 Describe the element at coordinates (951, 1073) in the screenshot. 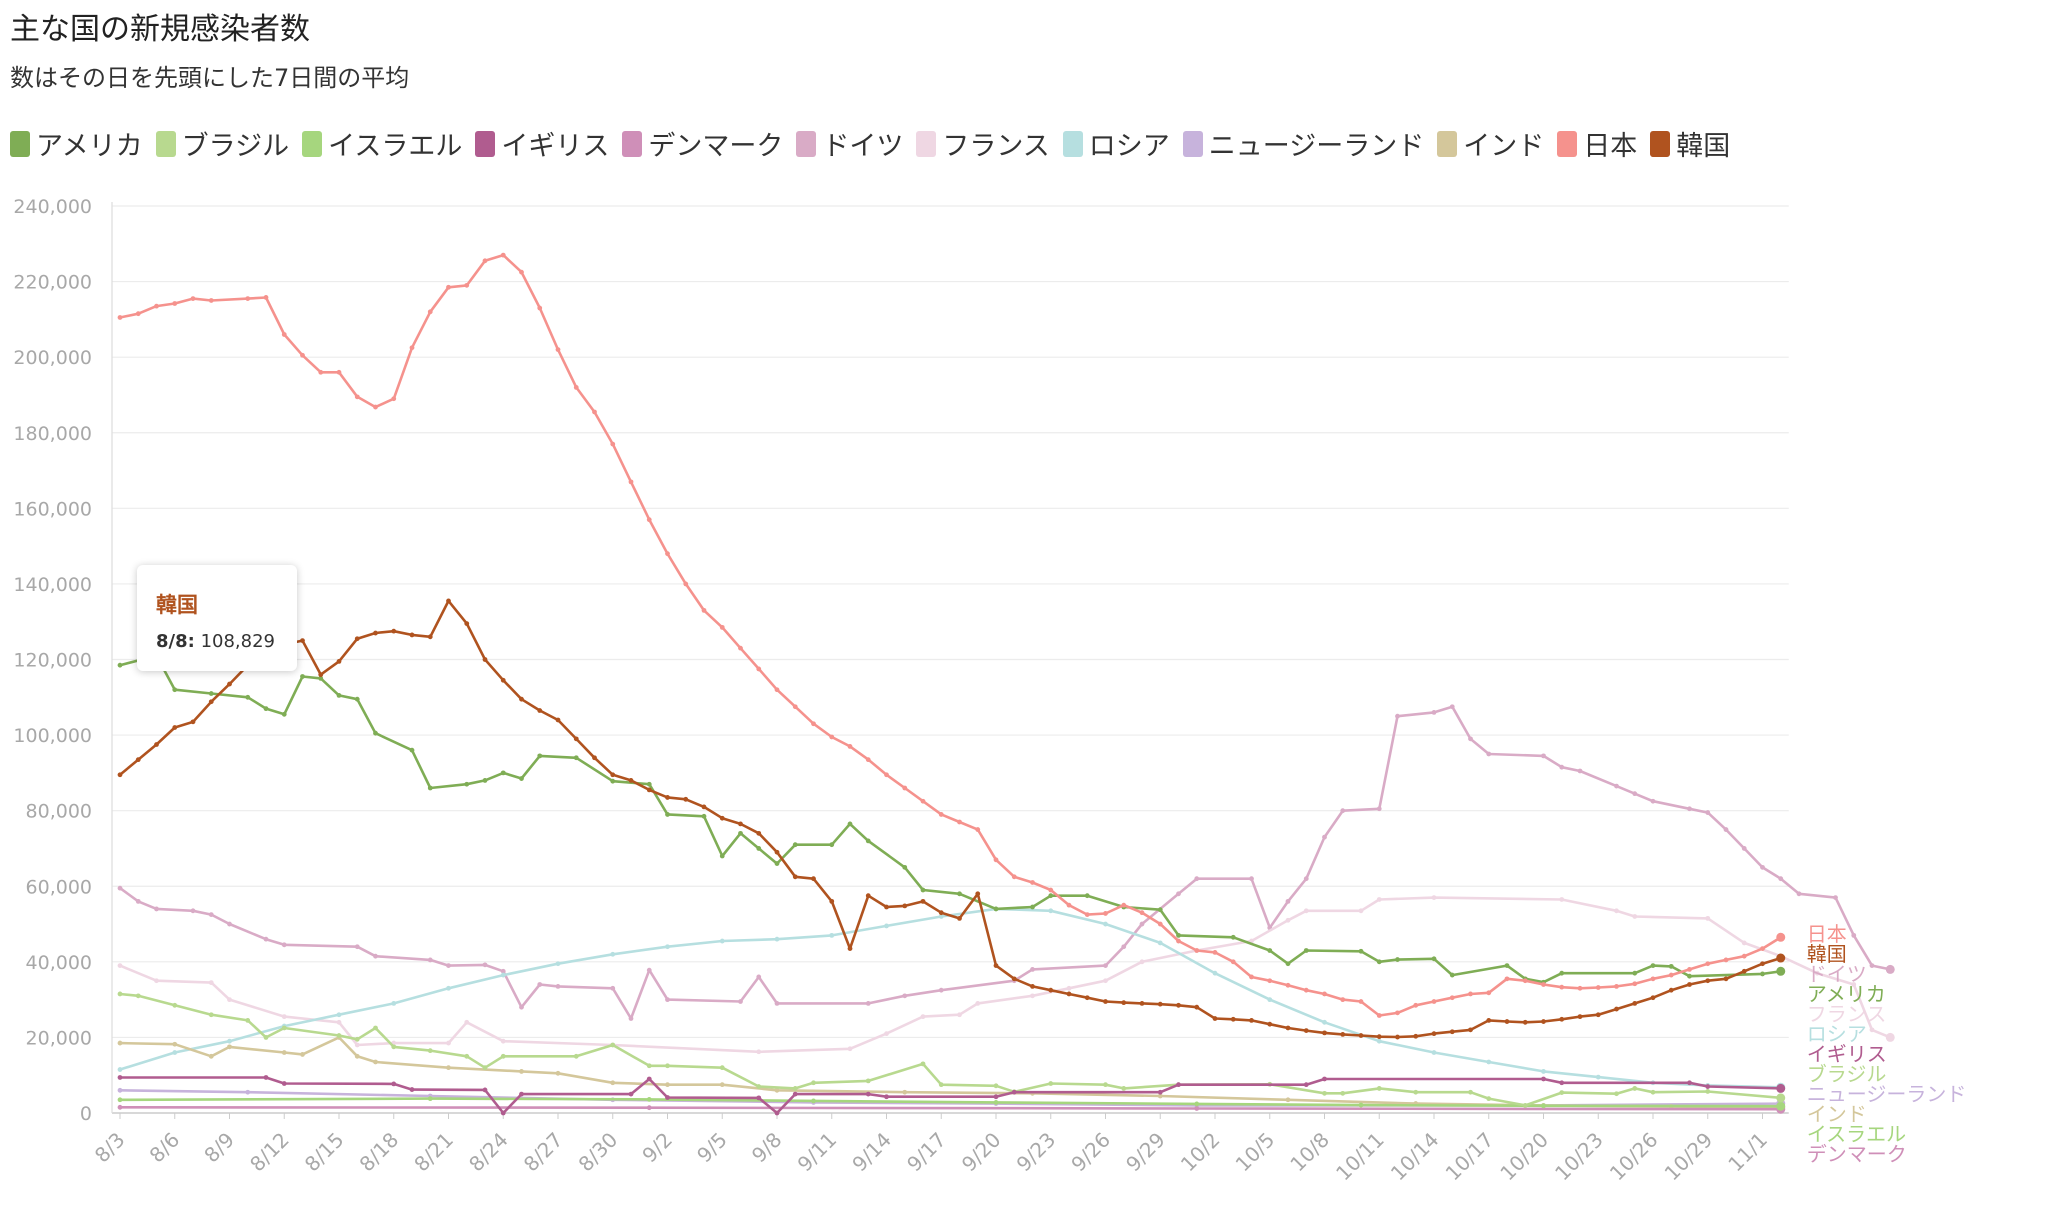

I see `series-インド` at that location.